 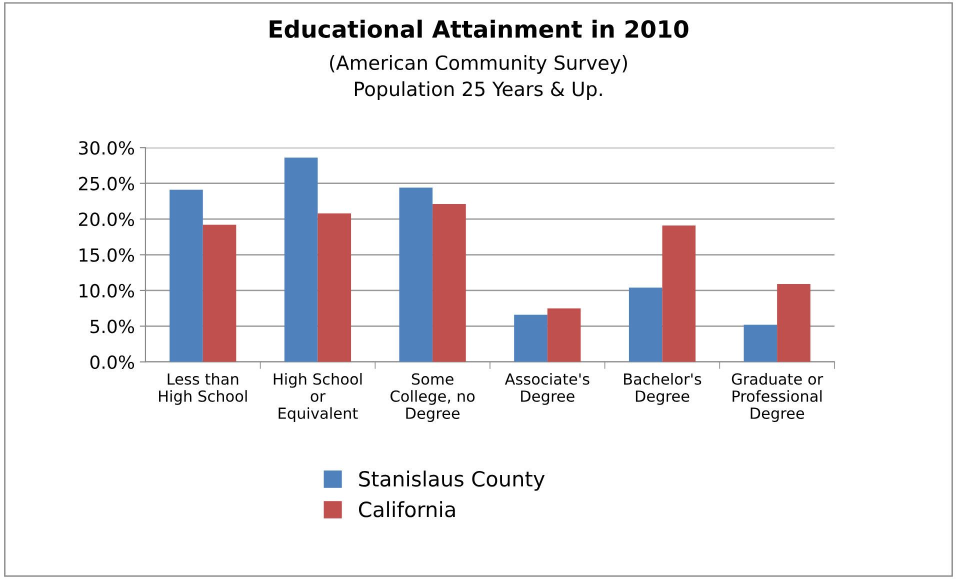 I want to click on x-tick-label: Some College, no Degree, so click(x=432, y=397).